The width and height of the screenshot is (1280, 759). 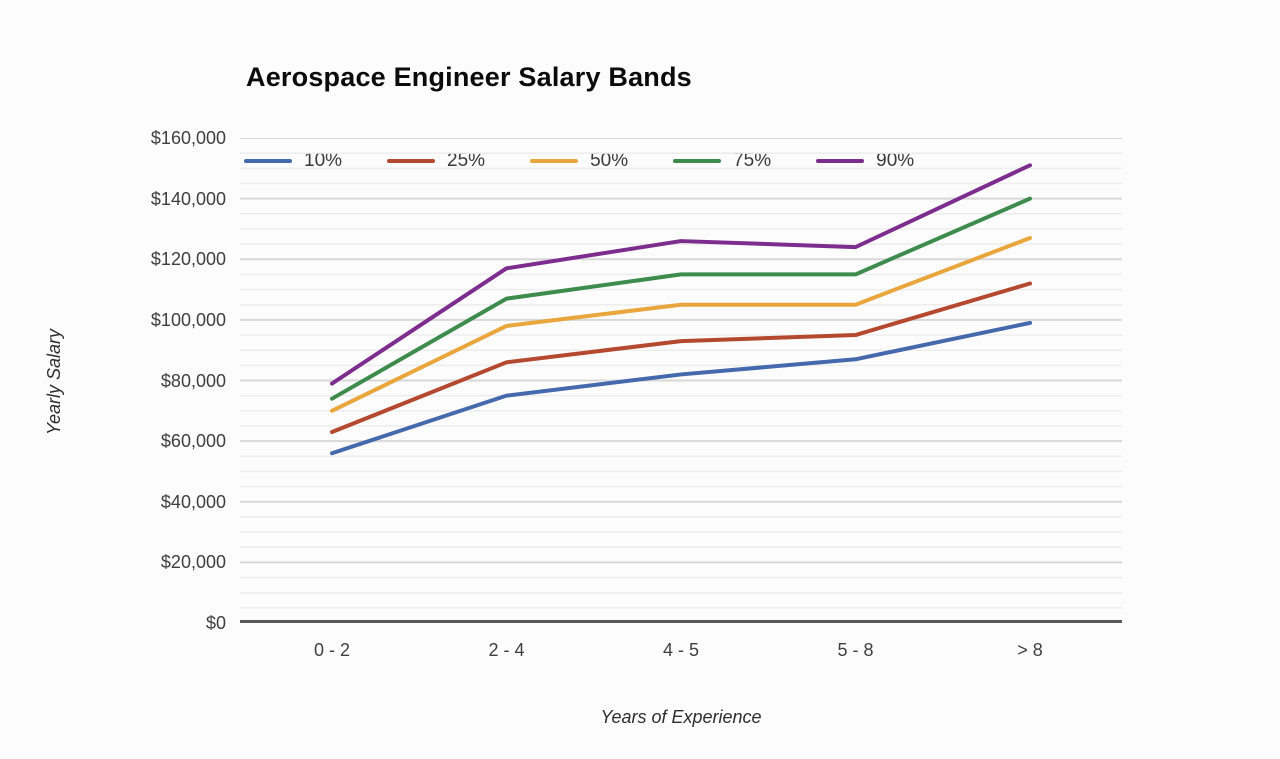 I want to click on x-axis-tick-labels: 0 - 2 2 - 4 4 - 5 5 - 8 > 8, so click(x=681, y=651).